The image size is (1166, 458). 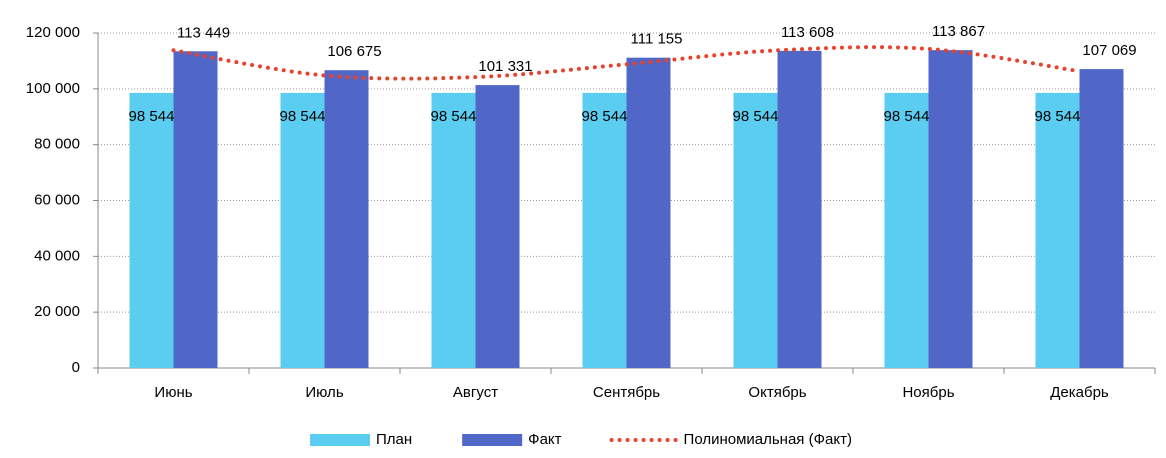 I want to click on x-tick-label: Июнь, so click(x=173, y=392).